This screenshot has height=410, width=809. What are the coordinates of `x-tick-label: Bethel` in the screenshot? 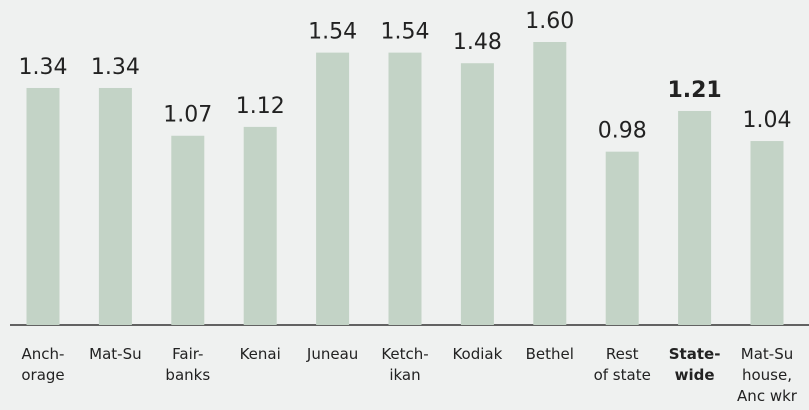 It's located at (550, 354).